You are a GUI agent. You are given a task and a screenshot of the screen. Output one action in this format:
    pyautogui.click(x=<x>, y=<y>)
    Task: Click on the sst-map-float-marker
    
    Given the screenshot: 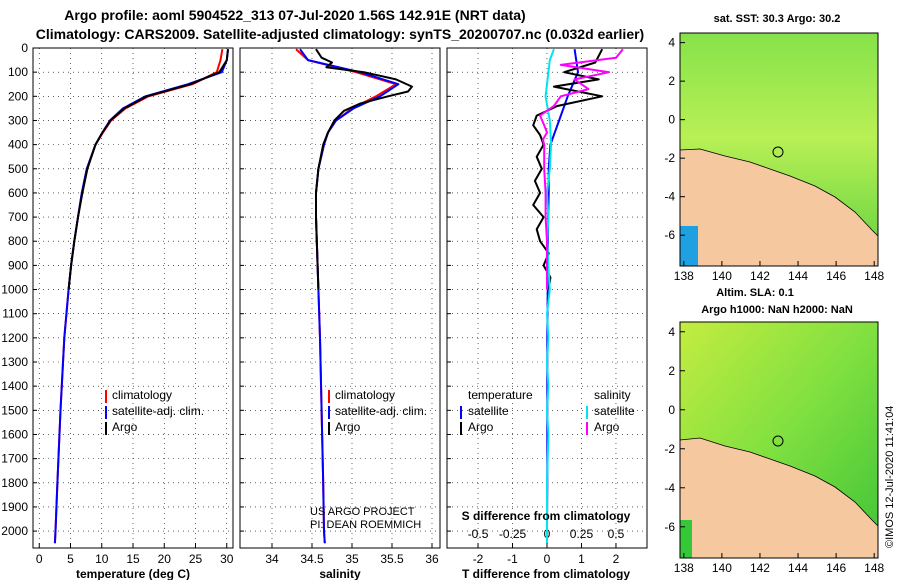 What is the action you would take?
    pyautogui.click(x=778, y=152)
    